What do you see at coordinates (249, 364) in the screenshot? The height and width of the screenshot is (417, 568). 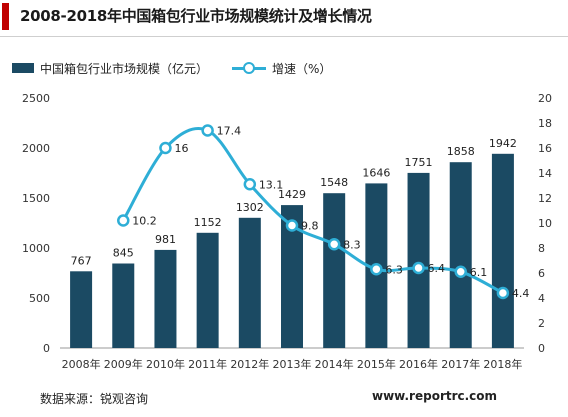 I see `x-tick-label: 2012年` at bounding box center [249, 364].